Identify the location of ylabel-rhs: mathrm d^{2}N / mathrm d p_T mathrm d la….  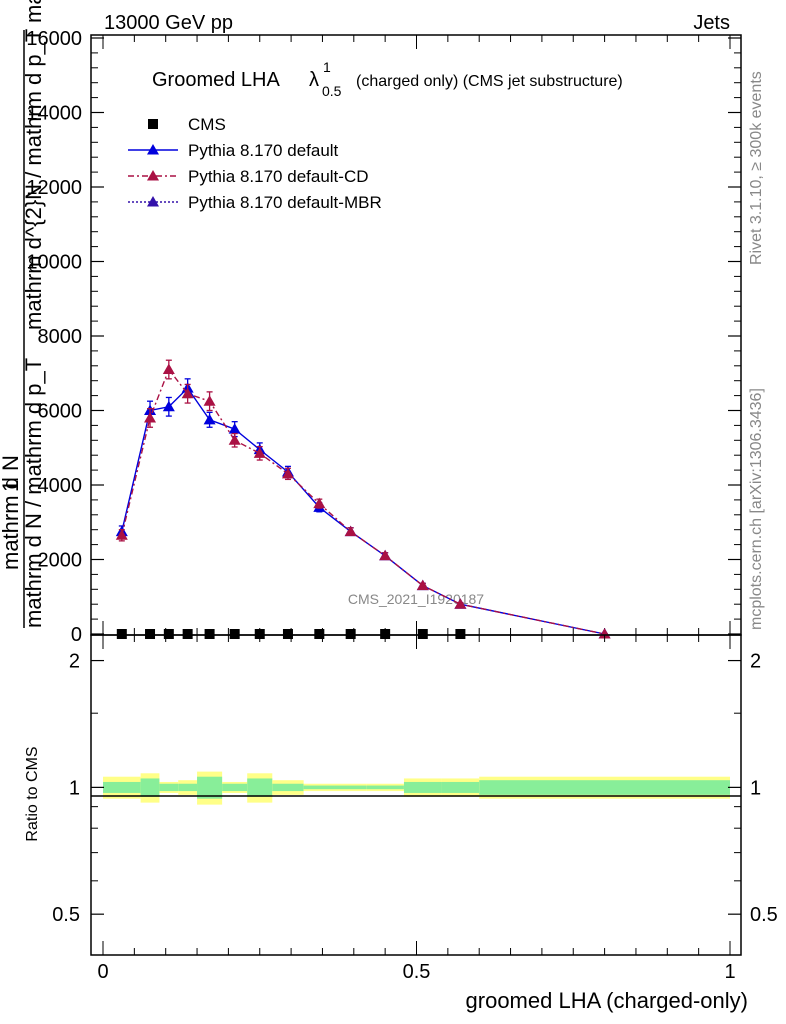
(33, 165).